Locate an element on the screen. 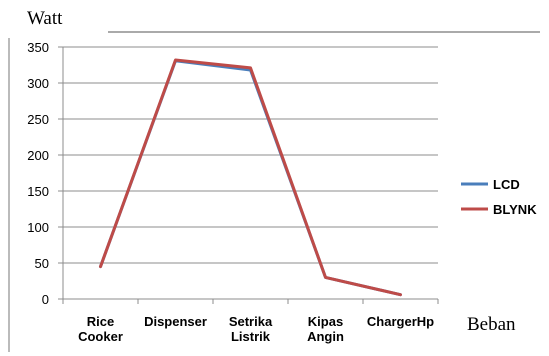 This screenshot has height=356, width=549. y-tick-label: 50 is located at coordinates (42, 263).